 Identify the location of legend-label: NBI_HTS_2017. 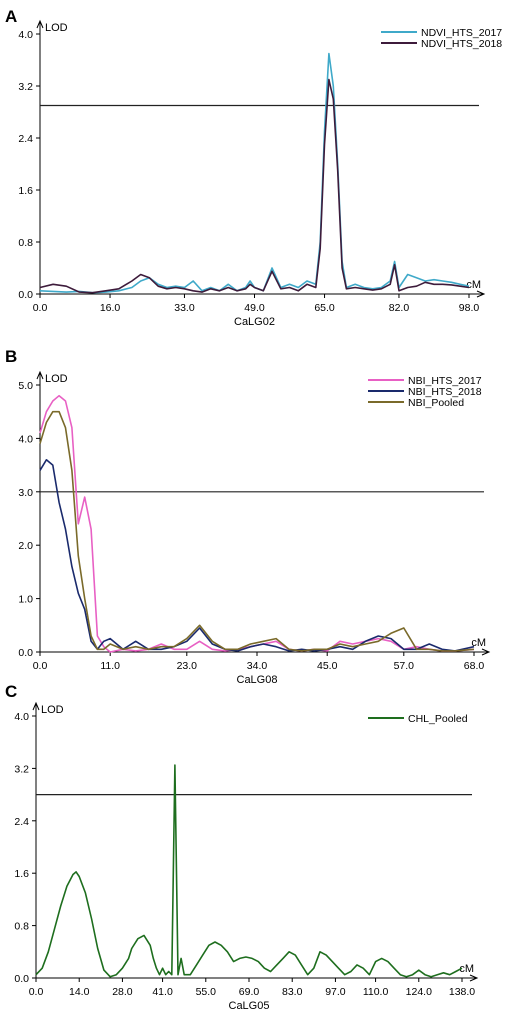
(445, 381).